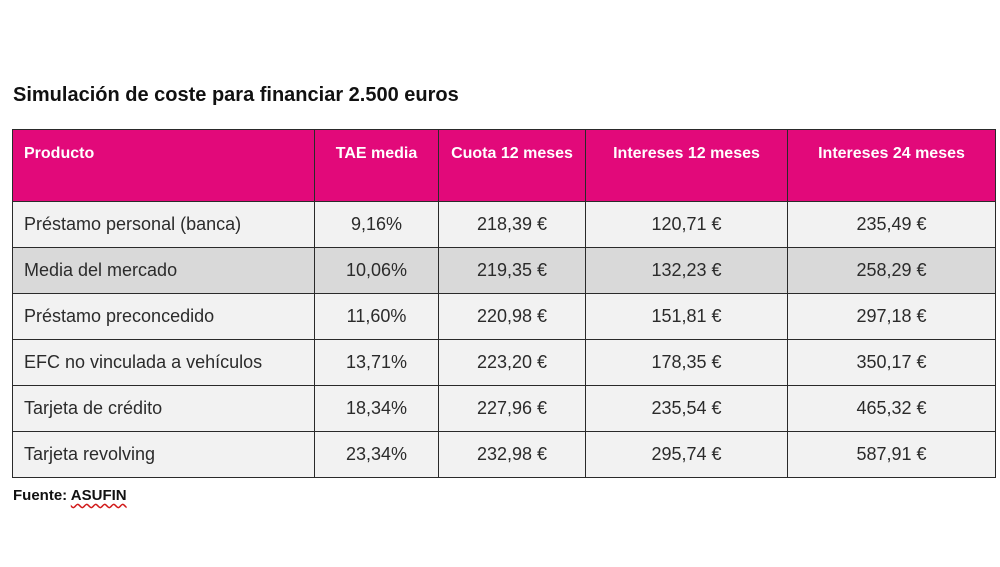  Describe the element at coordinates (163, 224) in the screenshot. I see `cell-producto: Préstamo personal (banca)` at that location.